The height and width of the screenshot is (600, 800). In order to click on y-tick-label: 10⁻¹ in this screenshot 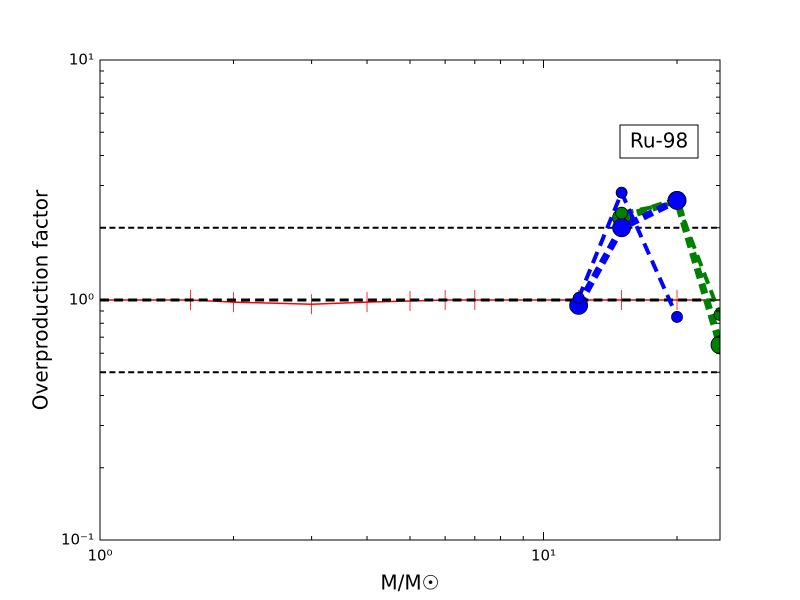, I will do `click(77, 540)`.